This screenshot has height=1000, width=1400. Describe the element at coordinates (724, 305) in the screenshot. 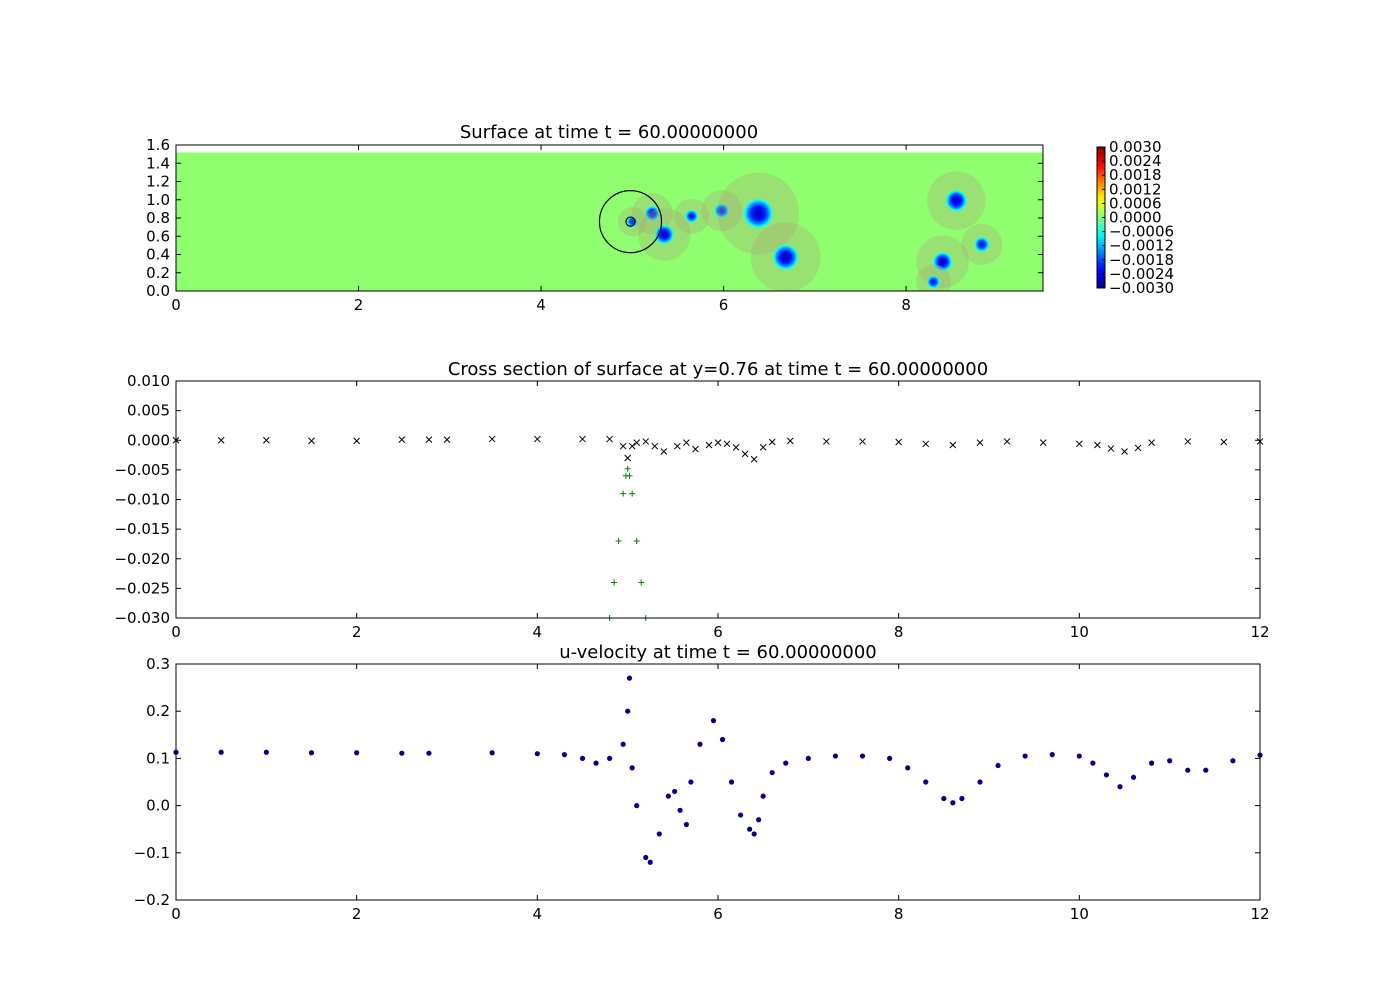

I see `surface-xtick-label: 6` at that location.